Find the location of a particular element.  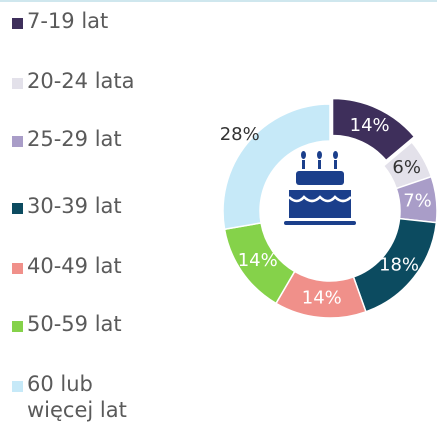

legend-item: 7-19 lat is located at coordinates (87, 21).